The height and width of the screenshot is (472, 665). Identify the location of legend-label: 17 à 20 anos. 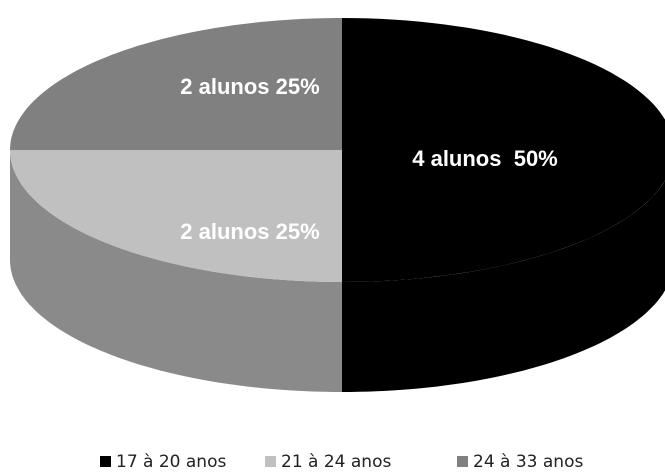
(171, 462).